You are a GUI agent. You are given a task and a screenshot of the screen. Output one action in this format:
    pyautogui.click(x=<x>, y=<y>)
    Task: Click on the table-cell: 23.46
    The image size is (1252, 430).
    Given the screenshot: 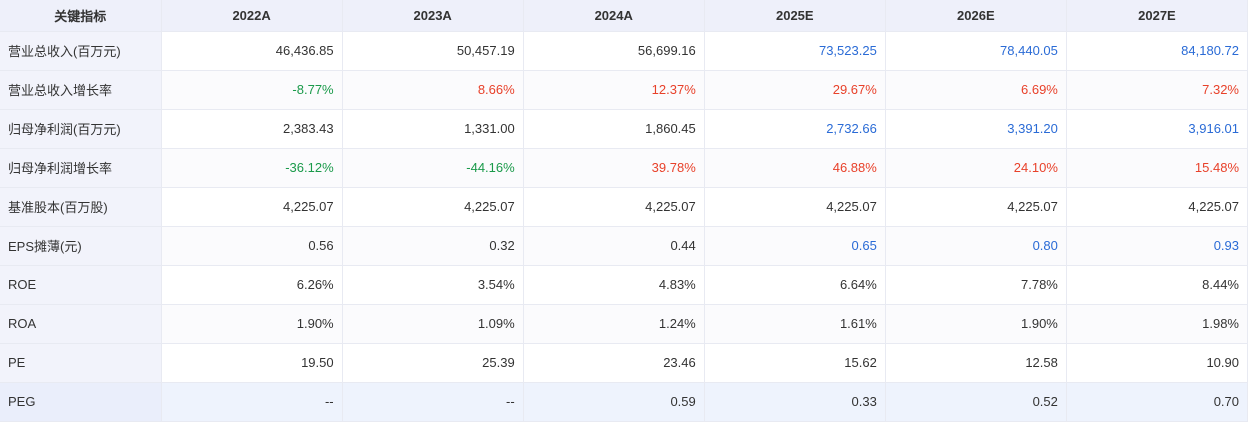 What is the action you would take?
    pyautogui.click(x=614, y=363)
    